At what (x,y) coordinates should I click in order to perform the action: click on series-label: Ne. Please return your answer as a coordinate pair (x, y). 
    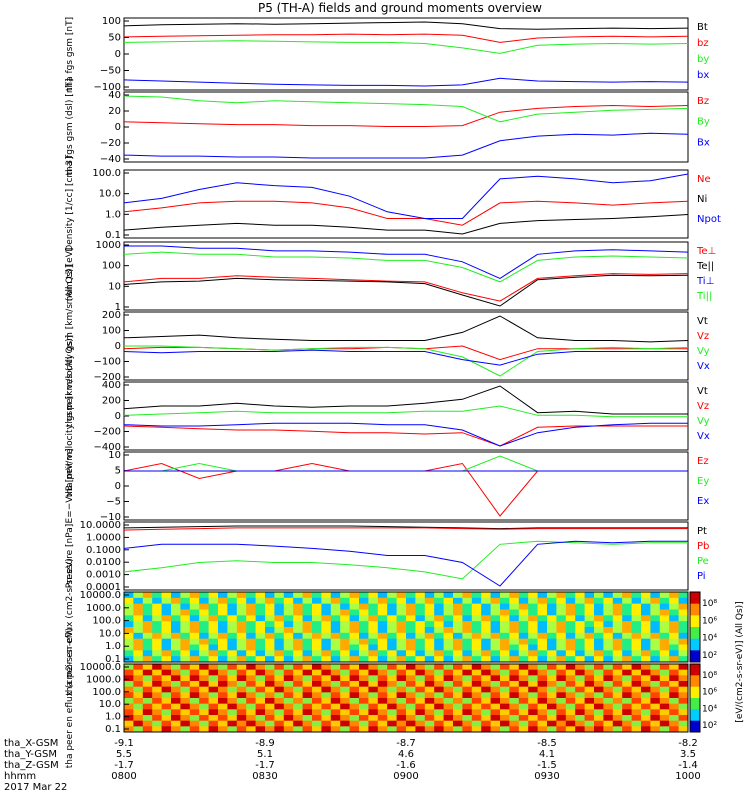
    Looking at the image, I should click on (704, 179).